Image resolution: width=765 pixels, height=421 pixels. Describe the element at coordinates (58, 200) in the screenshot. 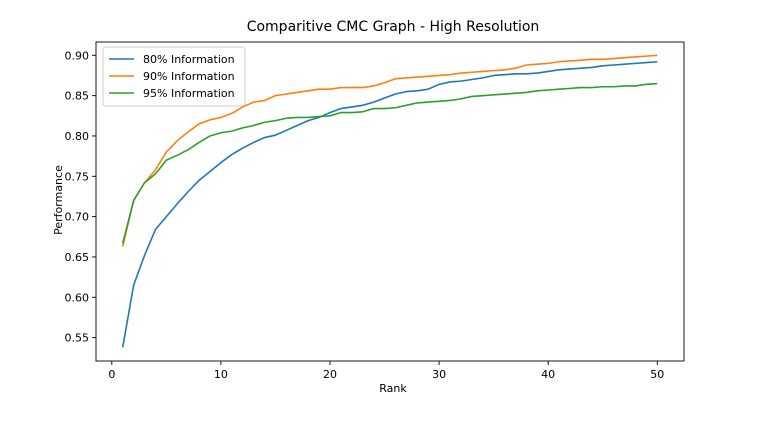

I see `y-axis-label: Performance` at that location.